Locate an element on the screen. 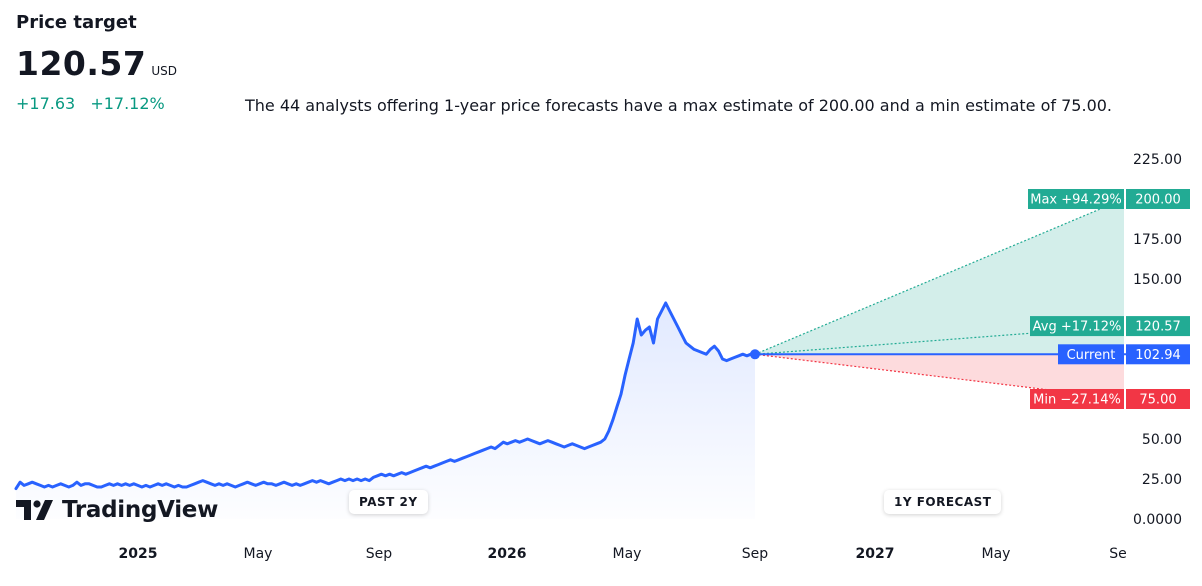 The width and height of the screenshot is (1202, 586). page-title: Price target is located at coordinates (76, 22).